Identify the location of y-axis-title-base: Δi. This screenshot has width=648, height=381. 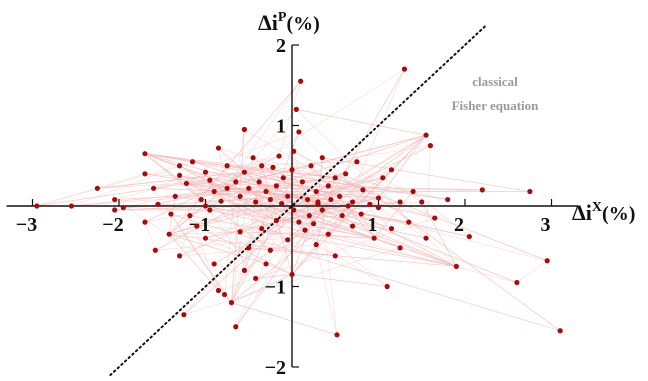
(268, 22).